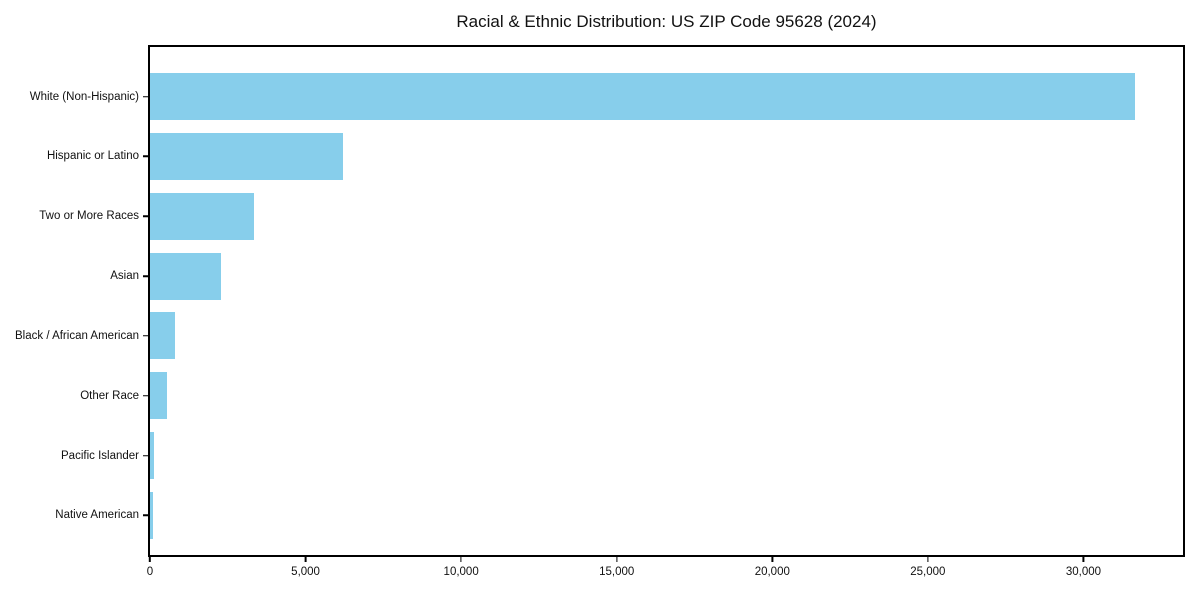 This screenshot has width=1200, height=600. What do you see at coordinates (1083, 572) in the screenshot?
I see `x-tick-label: 30,000` at bounding box center [1083, 572].